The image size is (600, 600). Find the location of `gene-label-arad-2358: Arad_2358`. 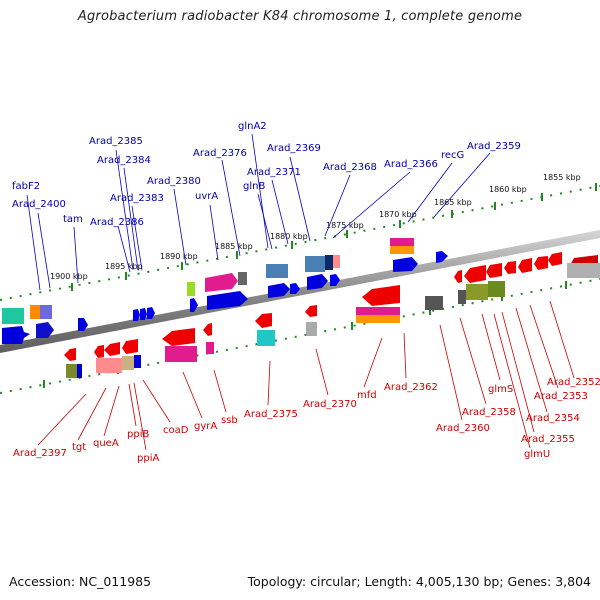

gene-label-arad-2358: Arad_2358 is located at coordinates (489, 412).